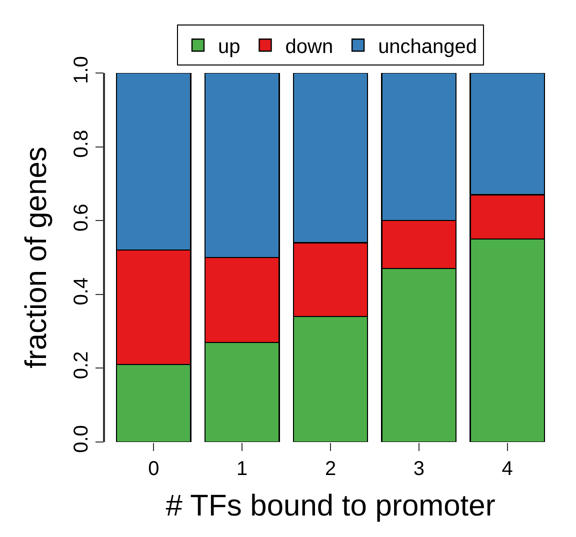  Describe the element at coordinates (36, 257) in the screenshot. I see `y-axis-title: fraction of genes` at that location.